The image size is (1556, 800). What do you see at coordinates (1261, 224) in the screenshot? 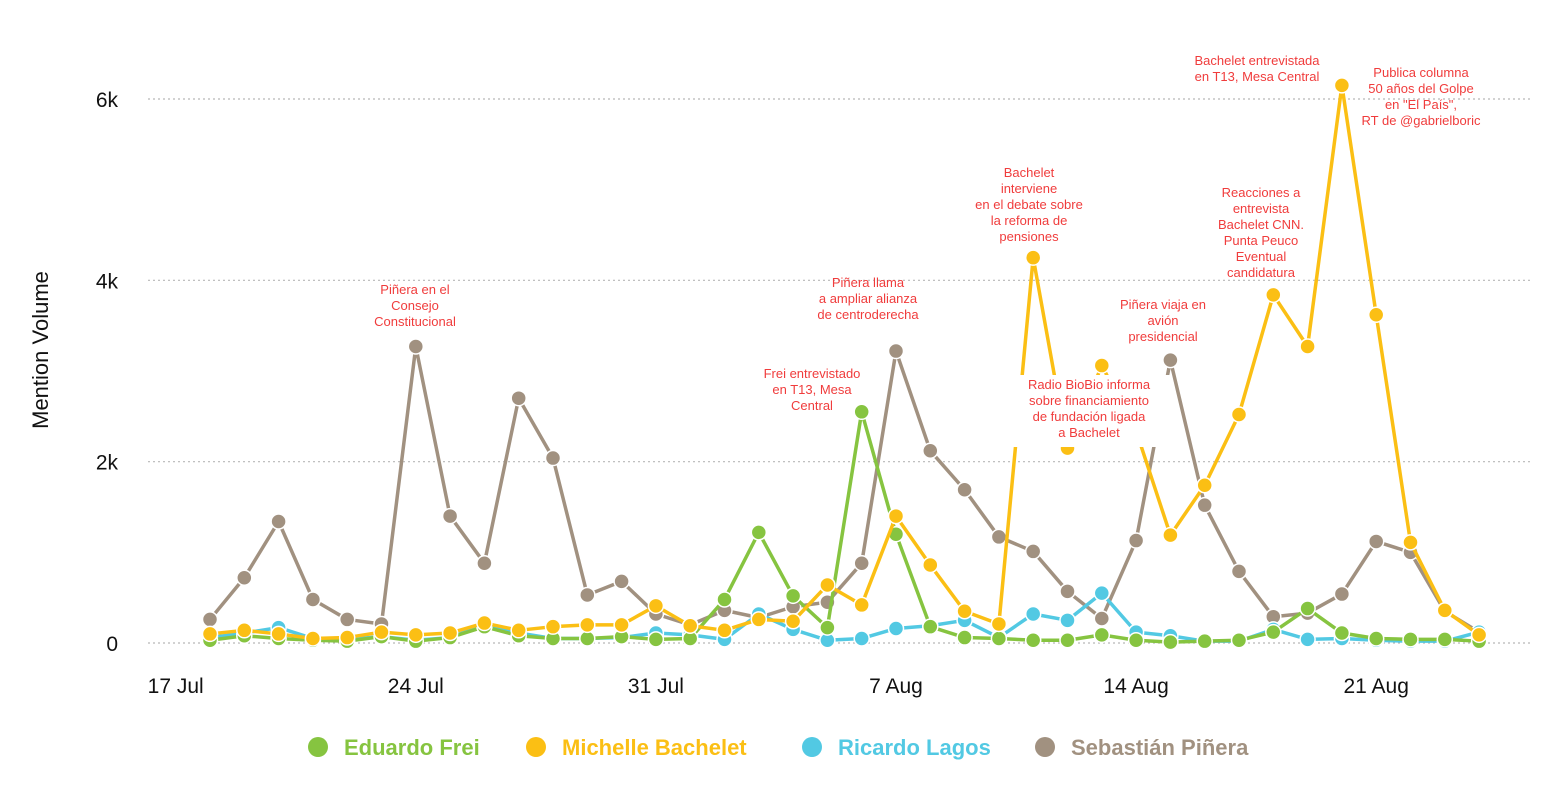
I see `annotation-line: Bachelet CNN.` at bounding box center [1261, 224].